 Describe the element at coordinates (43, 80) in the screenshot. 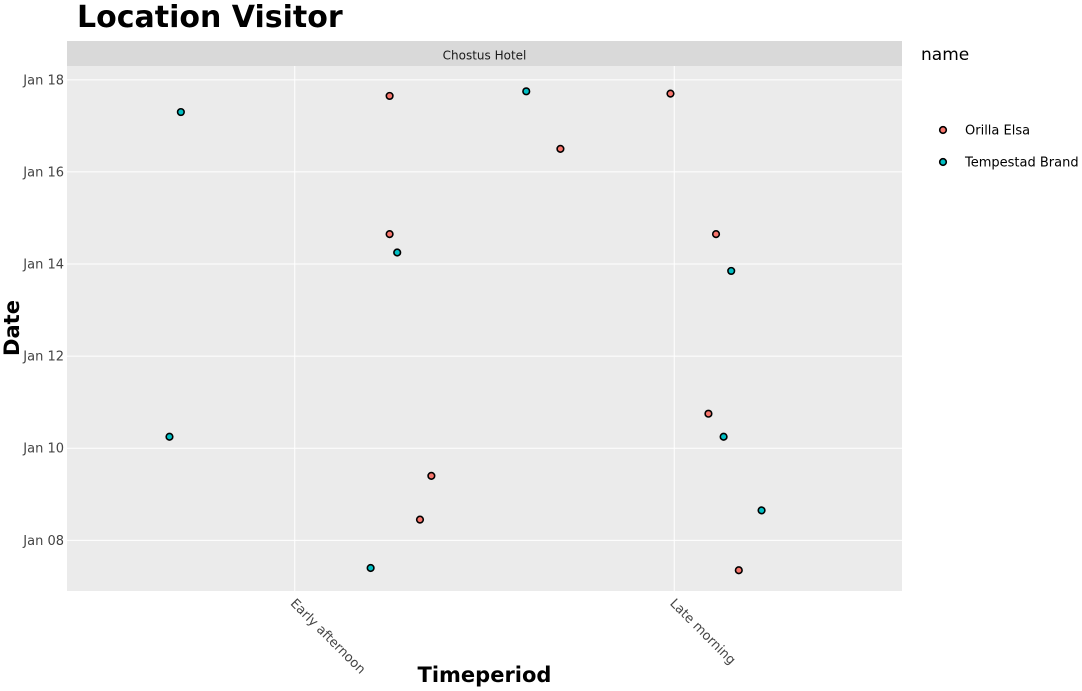

I see `y-tick-label: Jan 18` at that location.